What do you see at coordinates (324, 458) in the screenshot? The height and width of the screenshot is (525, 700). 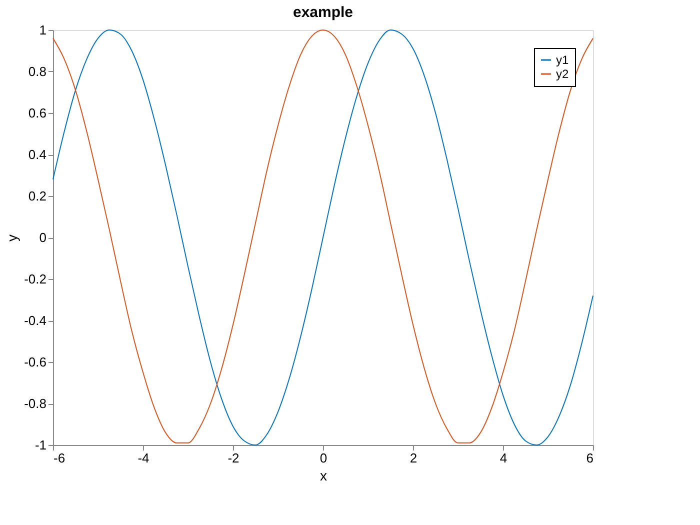 I see `x-tick-label: 0` at bounding box center [324, 458].